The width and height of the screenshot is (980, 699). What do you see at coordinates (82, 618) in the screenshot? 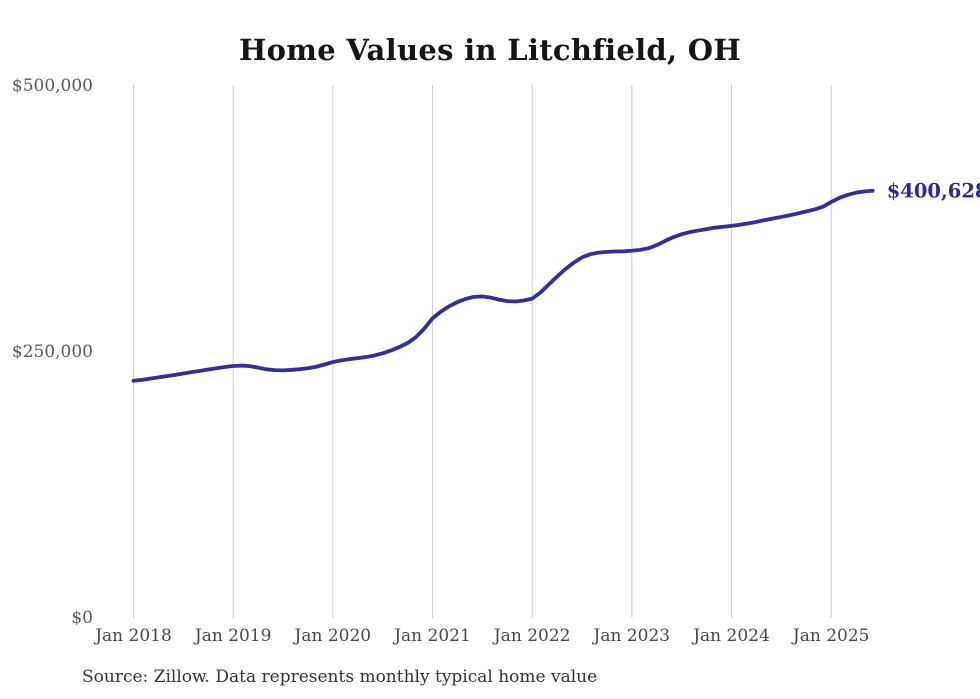
I see `y-tick-label: $0` at bounding box center [82, 618].